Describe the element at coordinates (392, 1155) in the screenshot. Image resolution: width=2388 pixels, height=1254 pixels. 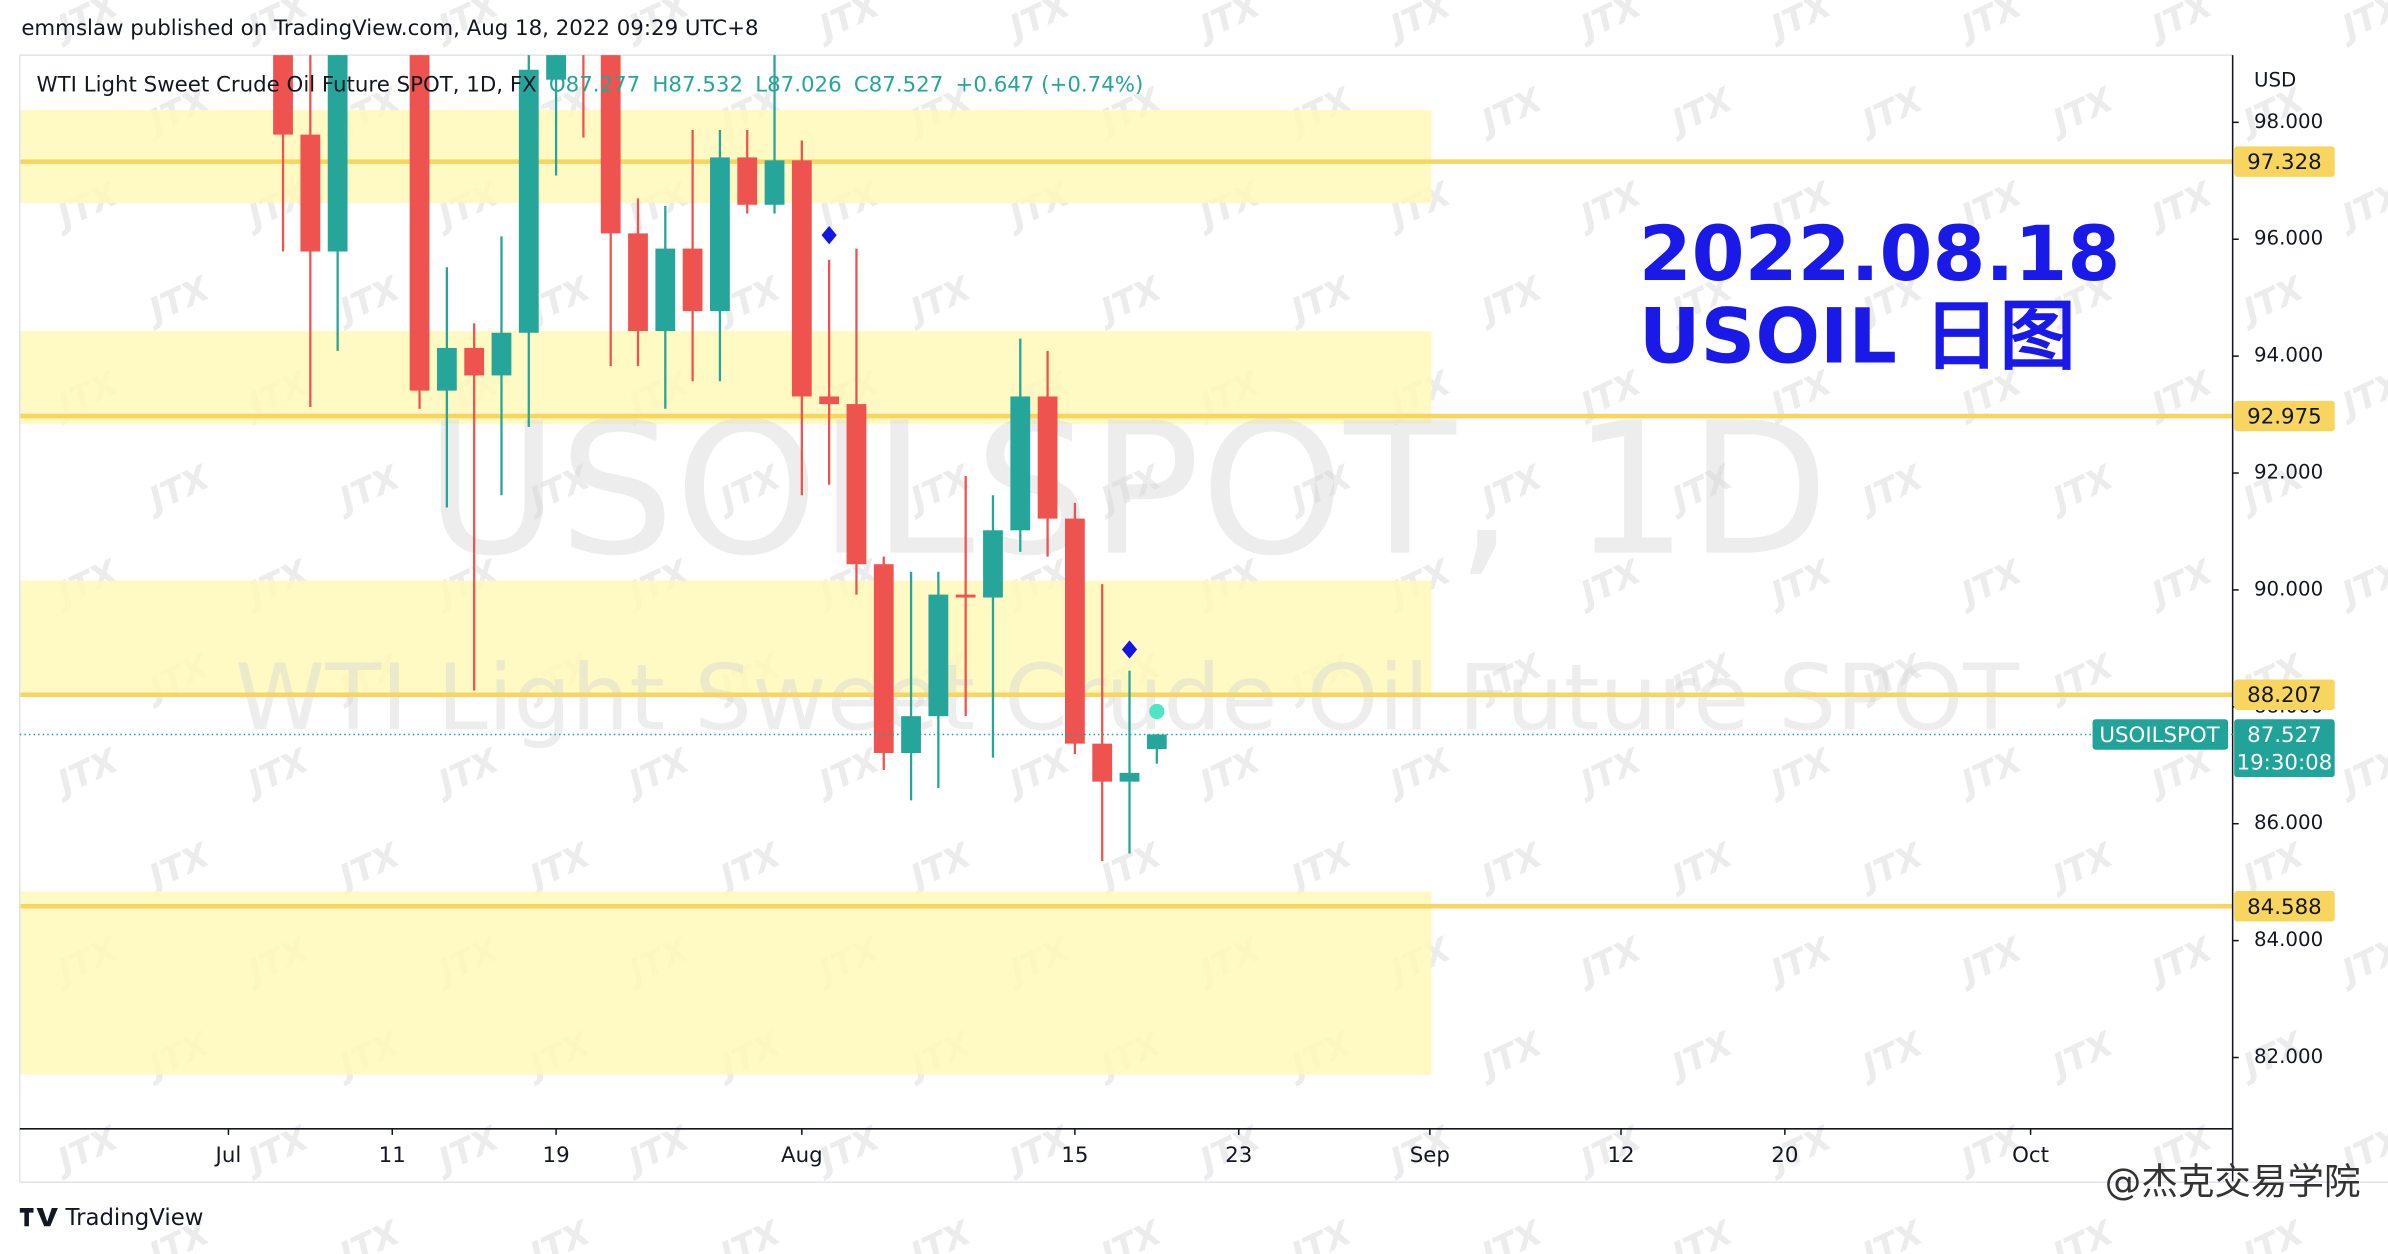
I see `x-tick-label: 11` at that location.